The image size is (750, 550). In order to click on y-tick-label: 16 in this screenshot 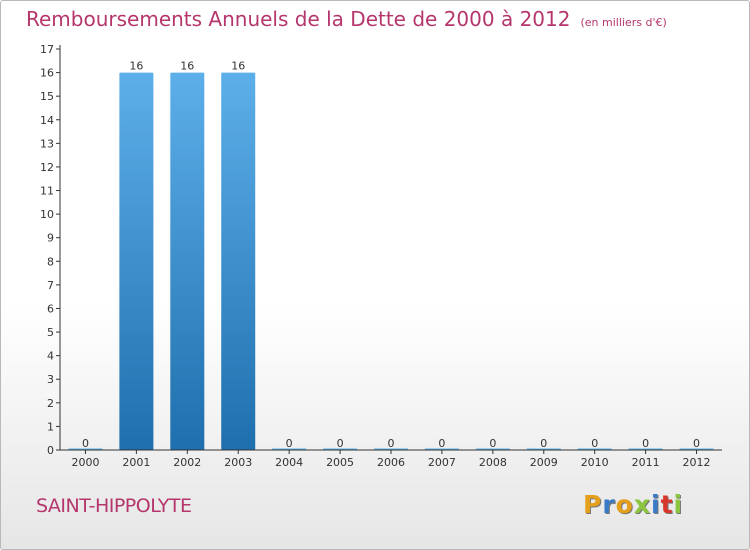, I will do `click(47, 73)`.